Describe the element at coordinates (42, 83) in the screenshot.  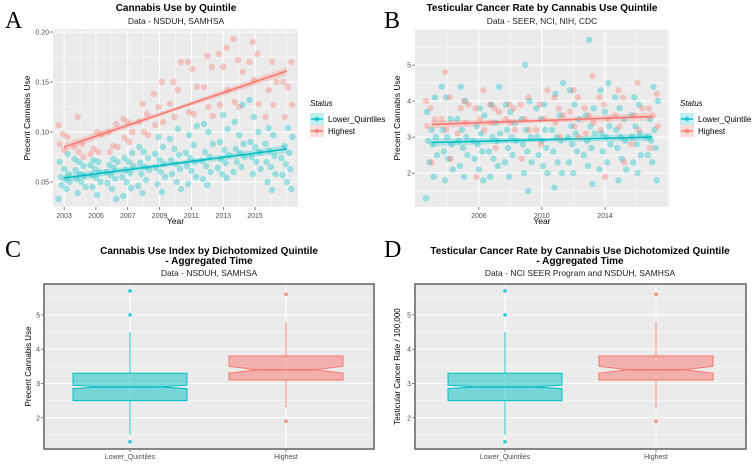
I see `y-tick-label: 0.15` at that location.